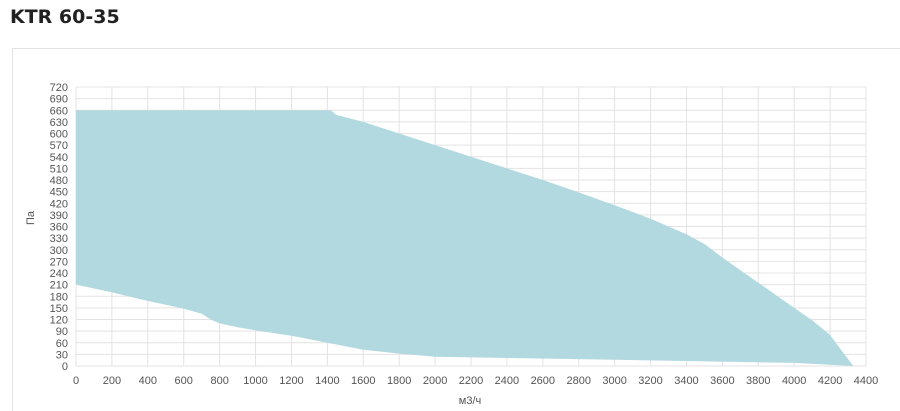  I want to click on x-tick-label: 4400, so click(866, 381).